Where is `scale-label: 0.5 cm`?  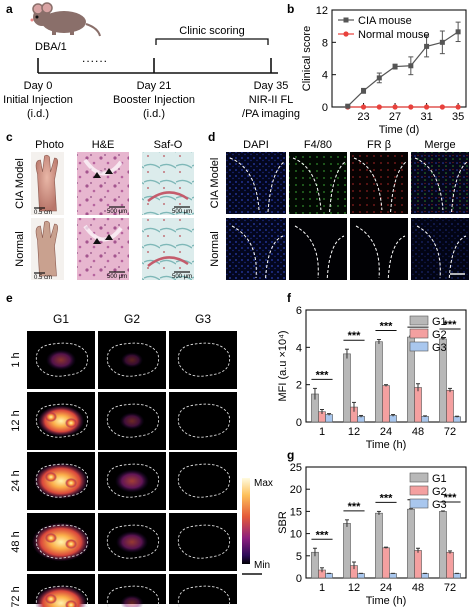
scale-label: 0.5 cm is located at coordinates (43, 278).